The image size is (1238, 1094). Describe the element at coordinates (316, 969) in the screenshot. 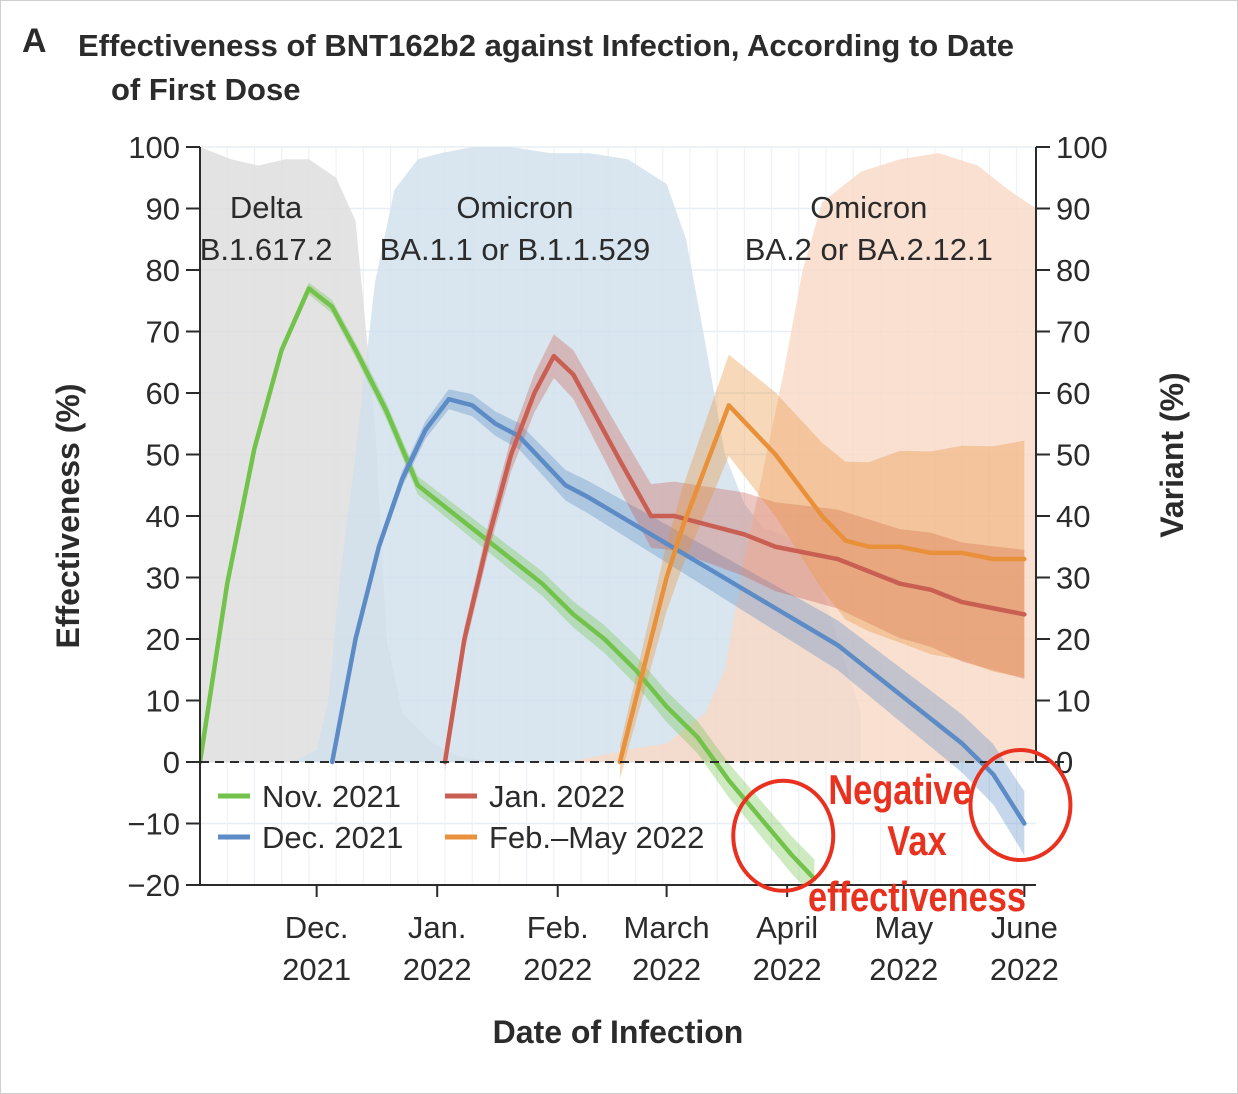

I see `x-tick-label-year: 2021` at that location.